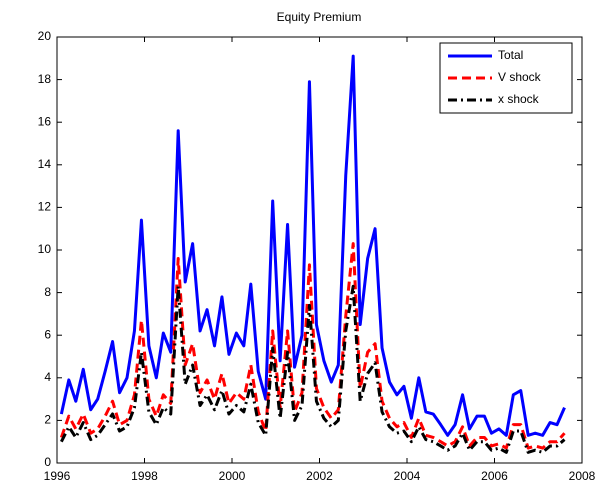 Image resolution: width=602 pixels, height=493 pixels. I want to click on chart-title: Equity Premium, so click(319, 17).